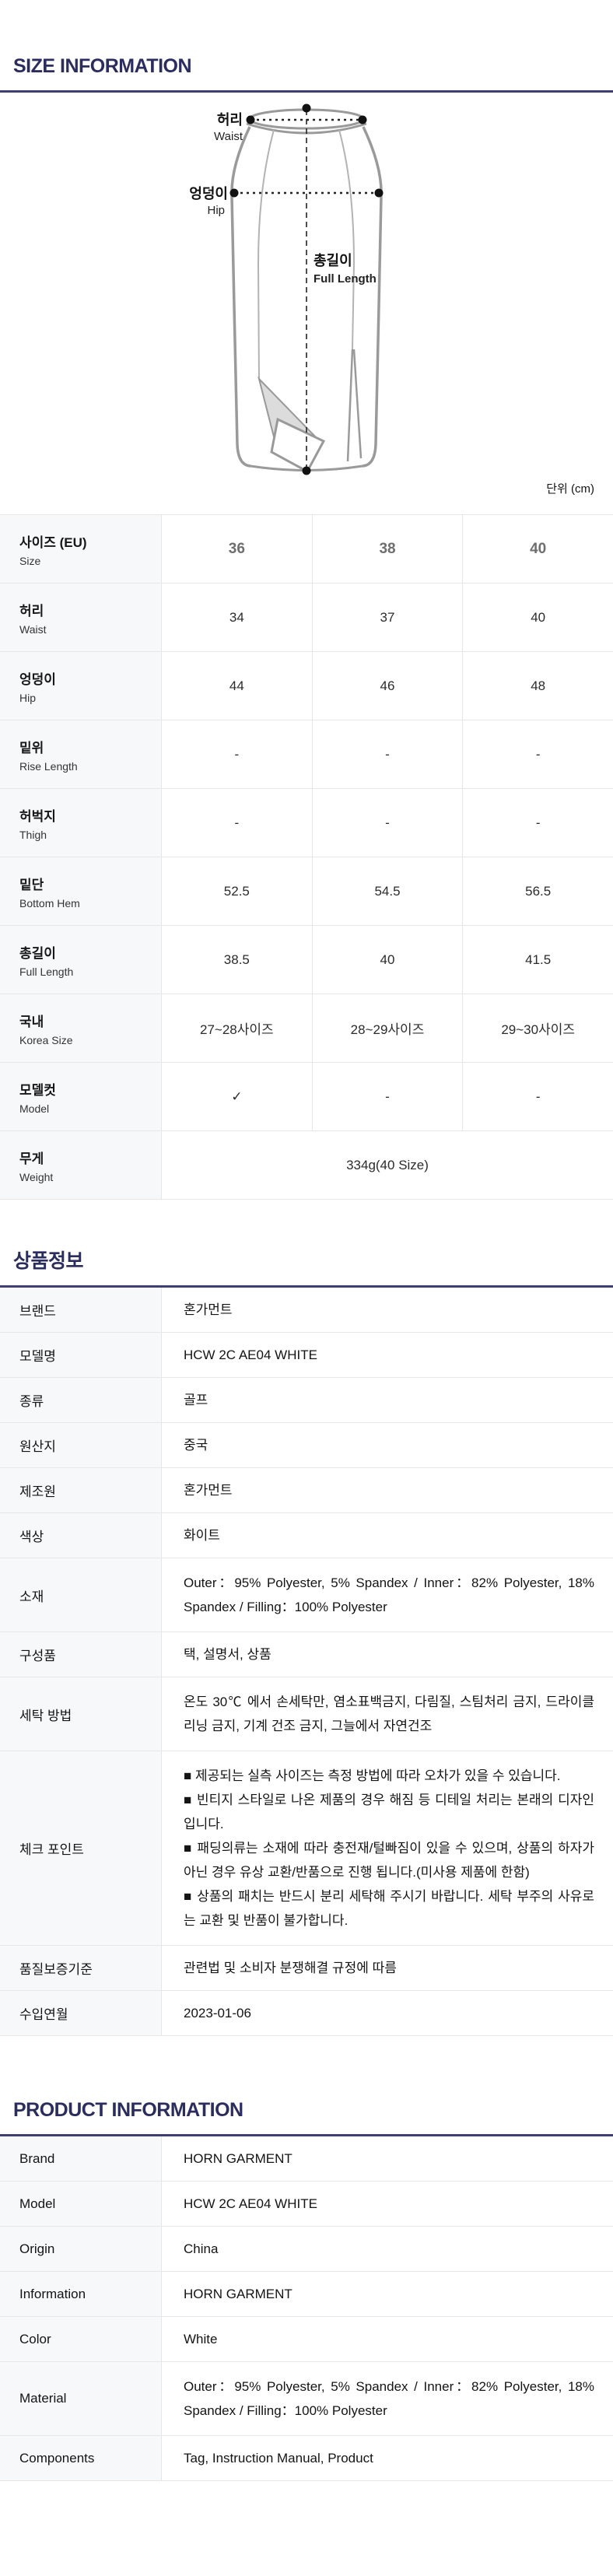 Image resolution: width=613 pixels, height=2576 pixels. I want to click on info-row-label: 세탁 방법, so click(81, 1714).